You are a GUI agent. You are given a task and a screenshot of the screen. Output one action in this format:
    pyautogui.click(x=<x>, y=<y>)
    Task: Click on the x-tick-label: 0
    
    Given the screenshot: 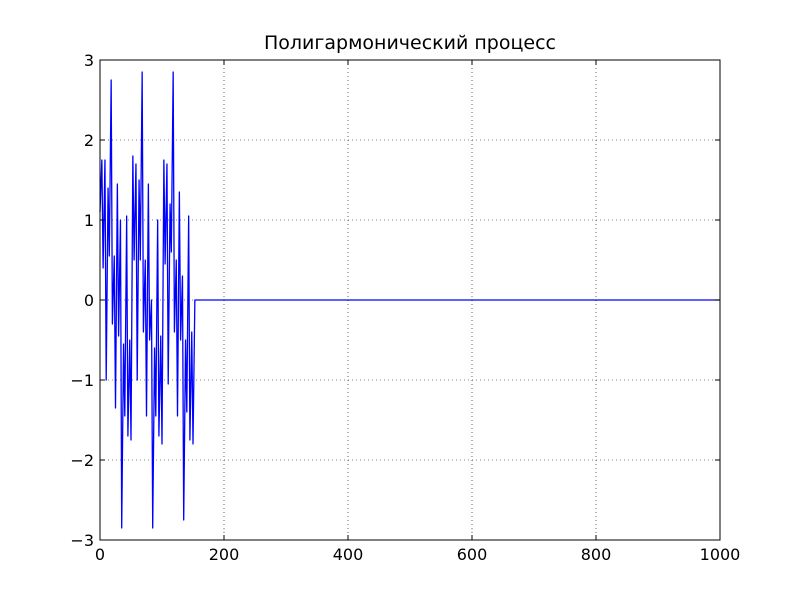 What is the action you would take?
    pyautogui.click(x=100, y=554)
    